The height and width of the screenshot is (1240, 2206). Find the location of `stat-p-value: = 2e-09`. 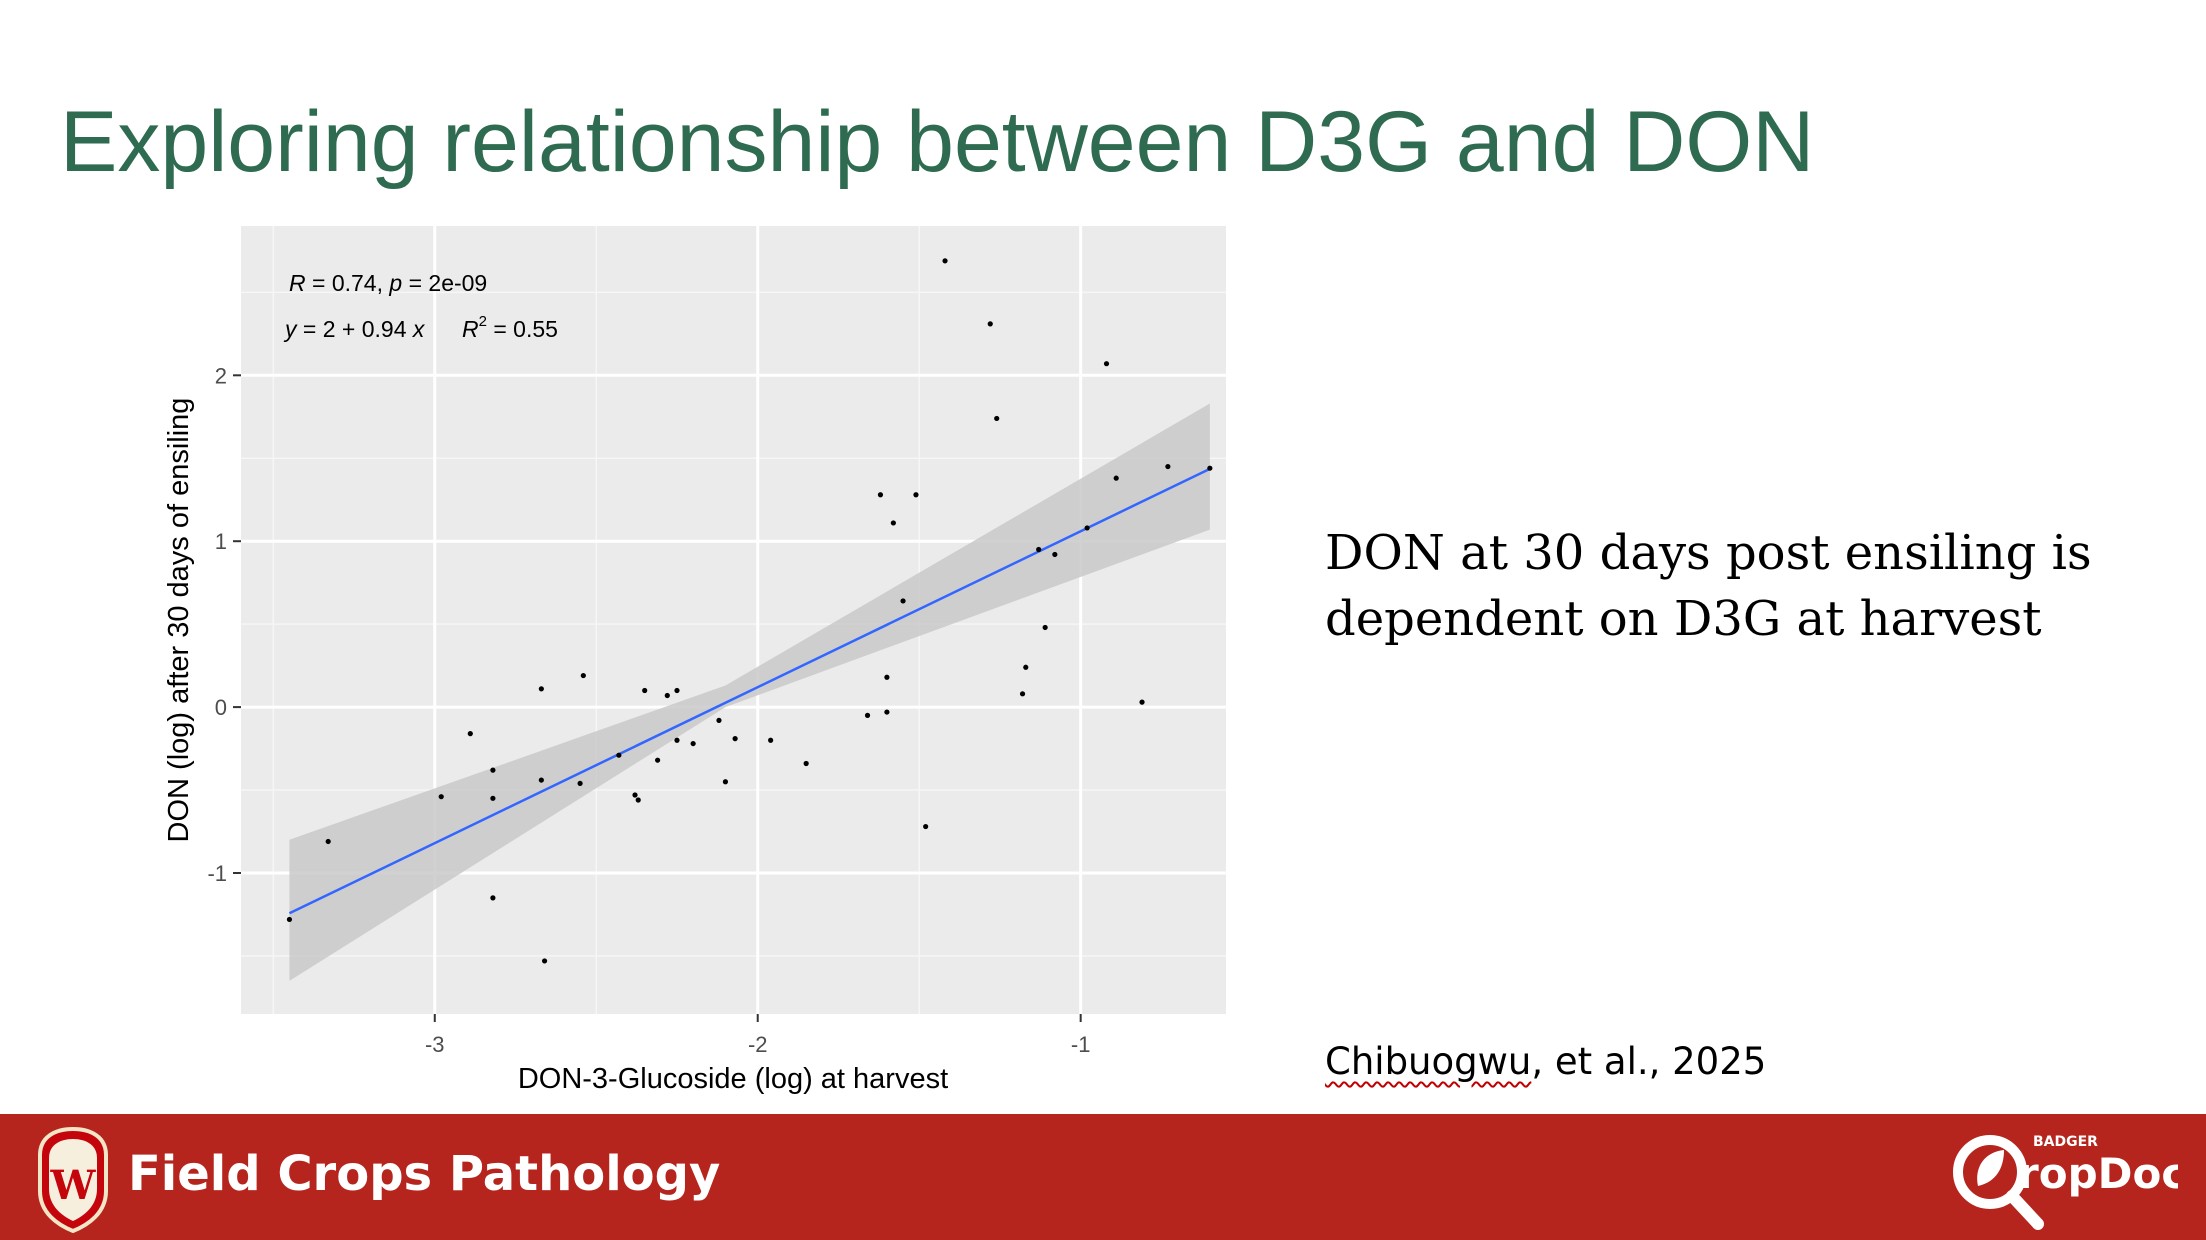

stat-p-value: = 2e-09 is located at coordinates (444, 283).